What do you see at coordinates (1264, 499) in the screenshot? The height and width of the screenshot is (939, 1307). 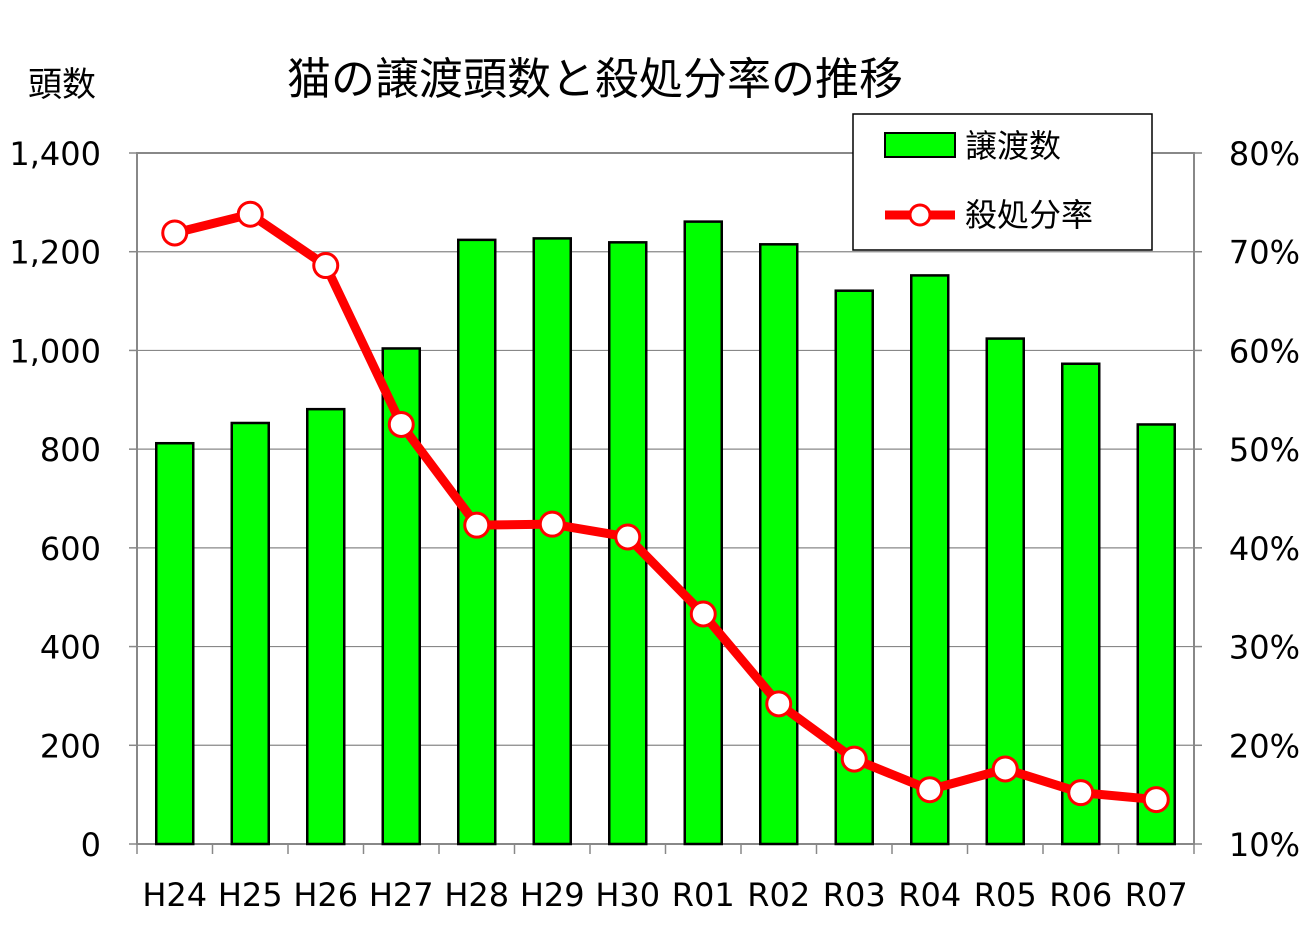 I see `right-axis-ticks: 10% 20% 30% 40% 50% 60% 70% 80%` at bounding box center [1264, 499].